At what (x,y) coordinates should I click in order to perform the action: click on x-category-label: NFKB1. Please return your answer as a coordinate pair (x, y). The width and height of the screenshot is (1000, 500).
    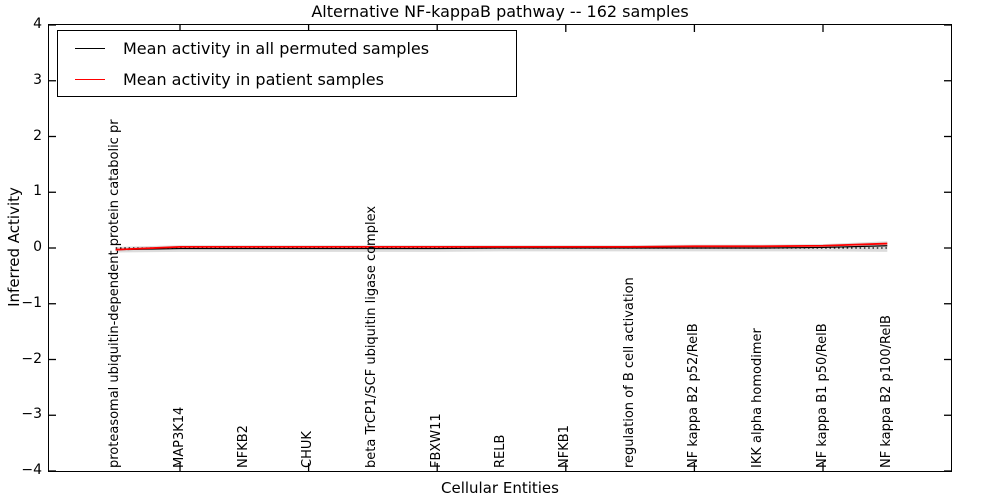
    Looking at the image, I should click on (565, 446).